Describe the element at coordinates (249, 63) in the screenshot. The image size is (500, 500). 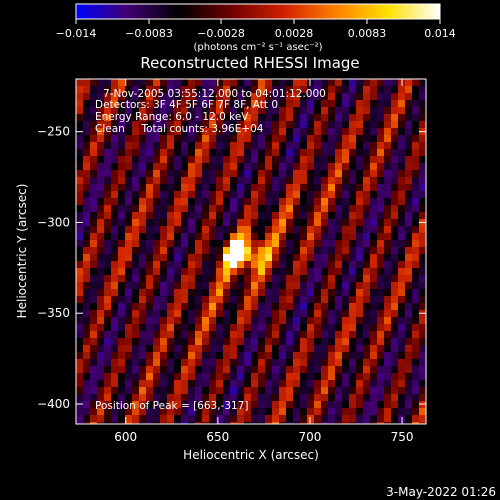
I see `chart-title: Reconstructed RHESSI Image` at that location.